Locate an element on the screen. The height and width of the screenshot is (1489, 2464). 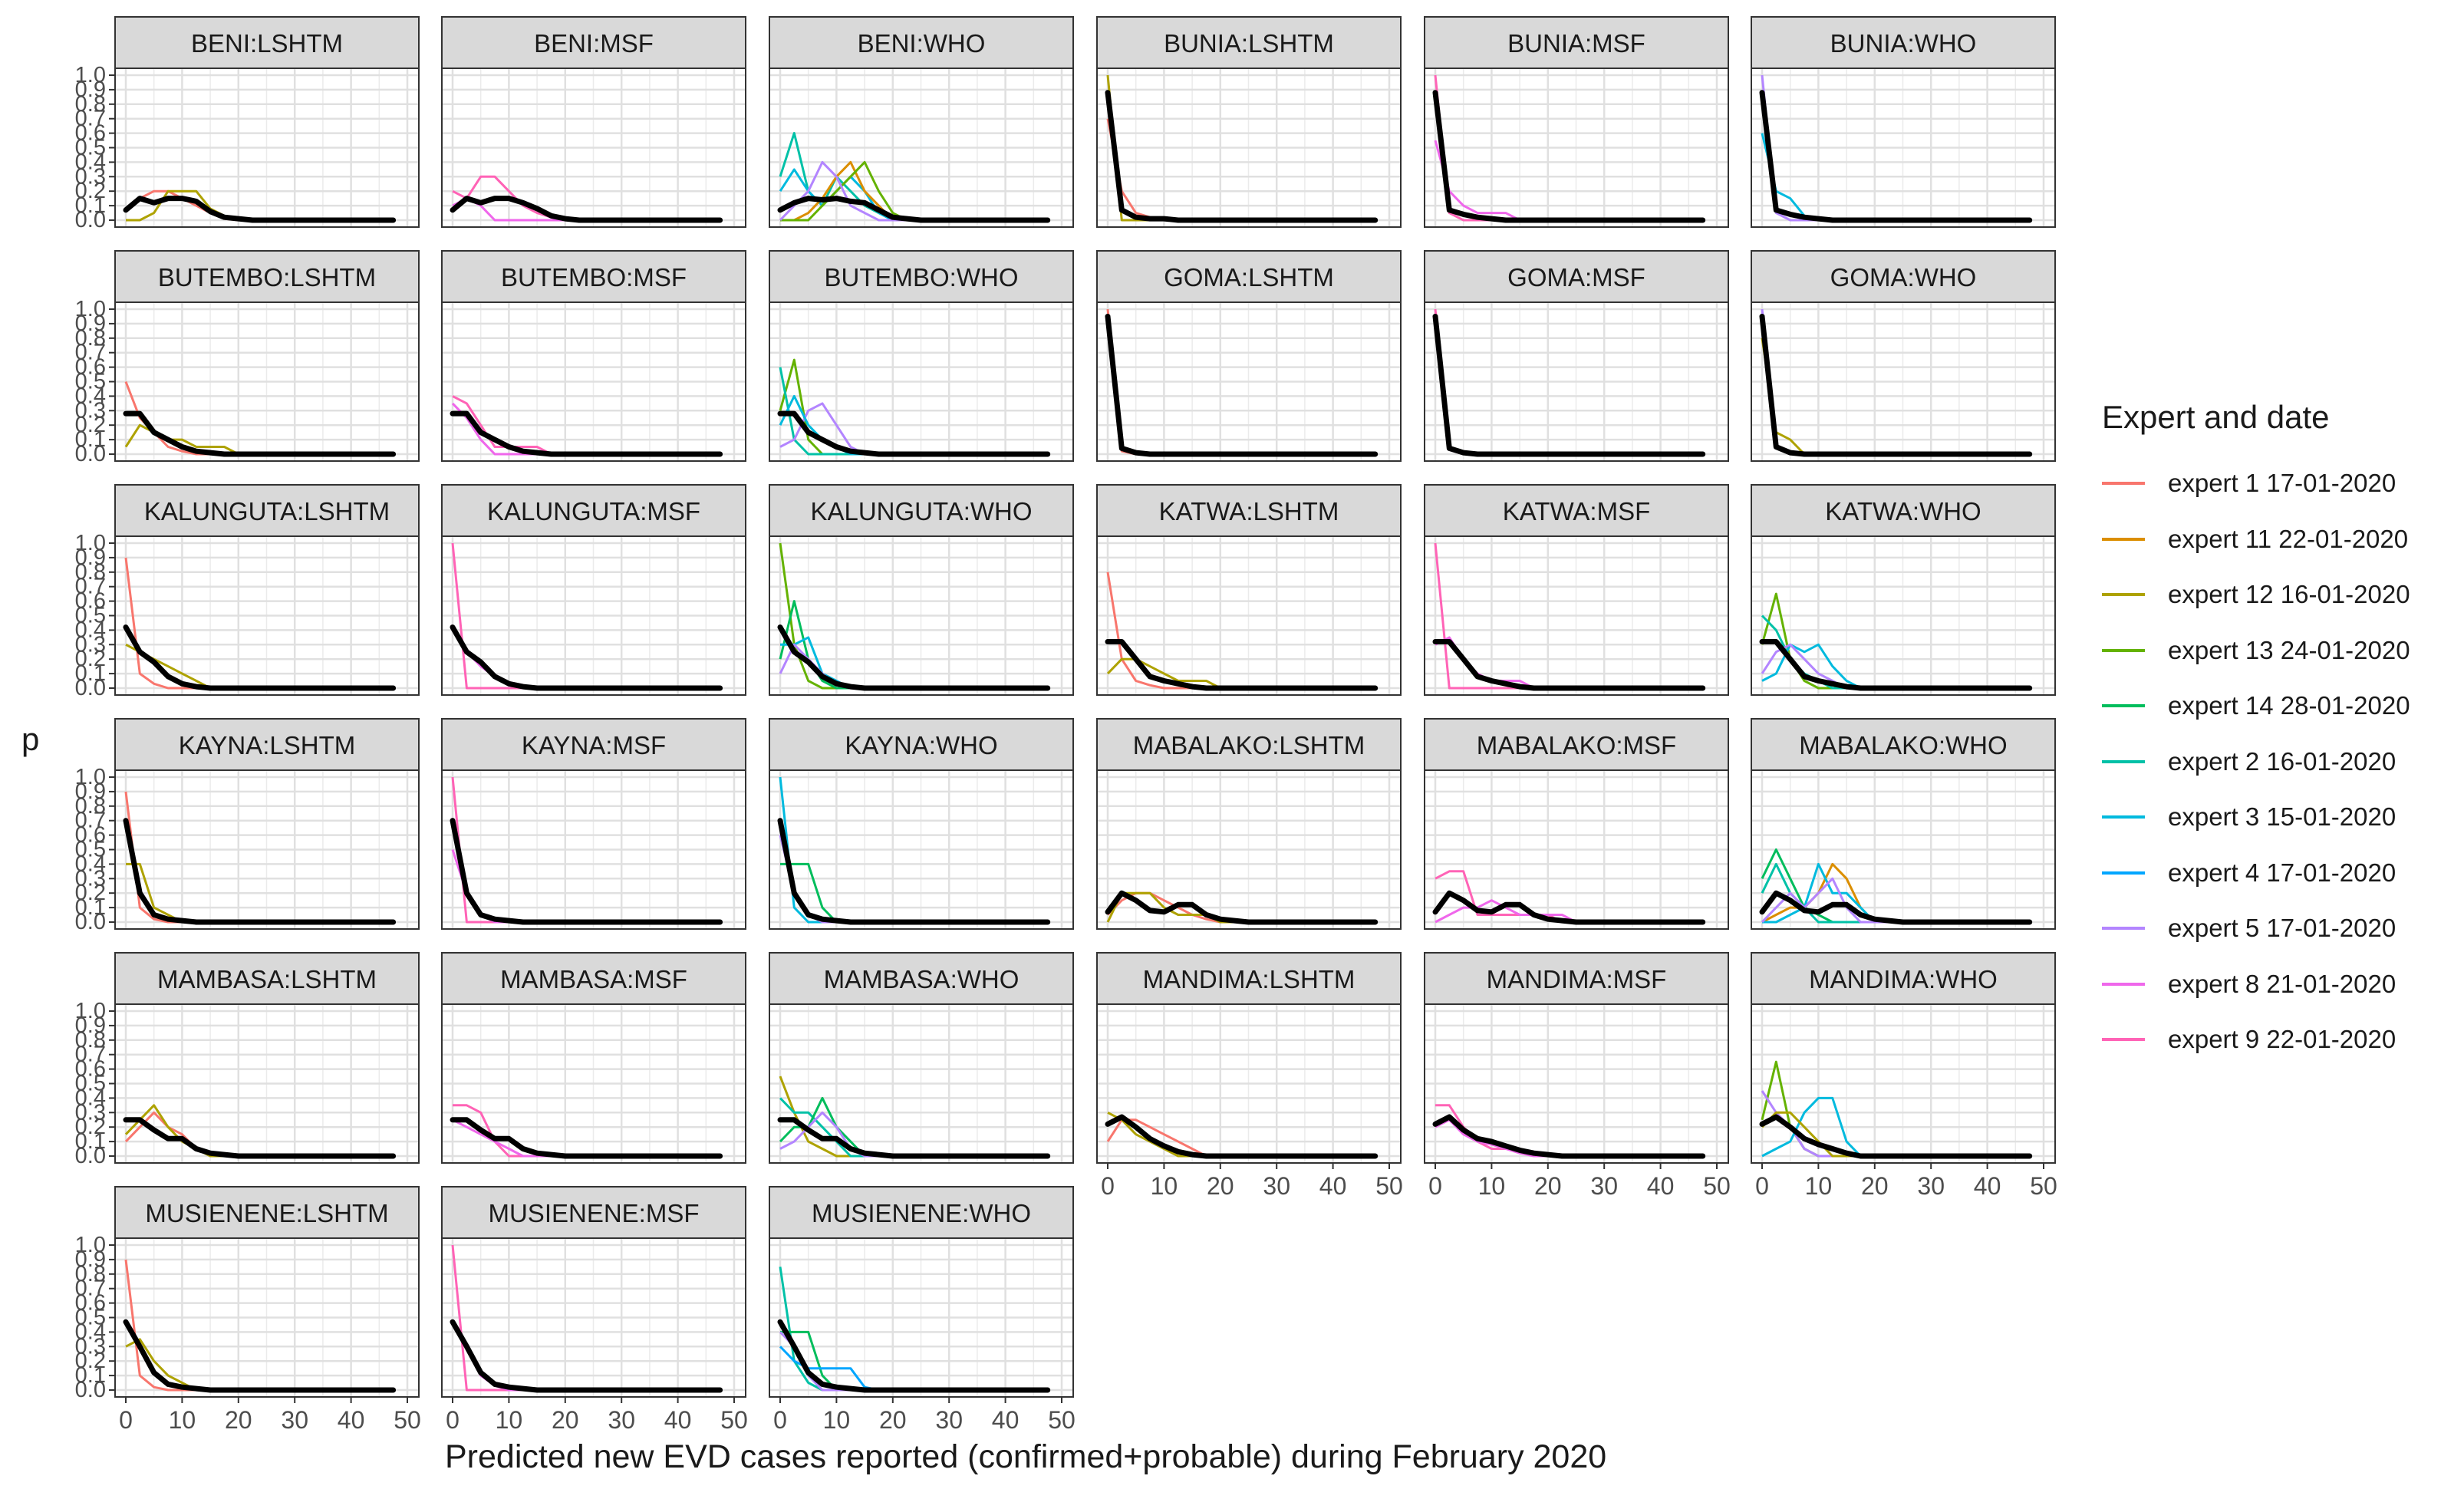
panel: KAYNA:WHO is located at coordinates (921, 824).